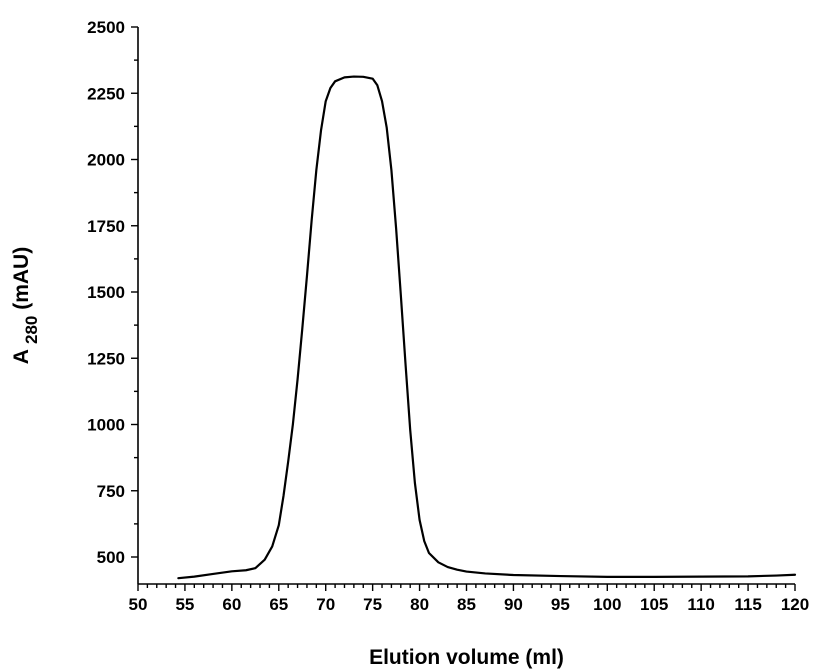  What do you see at coordinates (419, 604) in the screenshot?
I see `x-tick-label: 80` at bounding box center [419, 604].